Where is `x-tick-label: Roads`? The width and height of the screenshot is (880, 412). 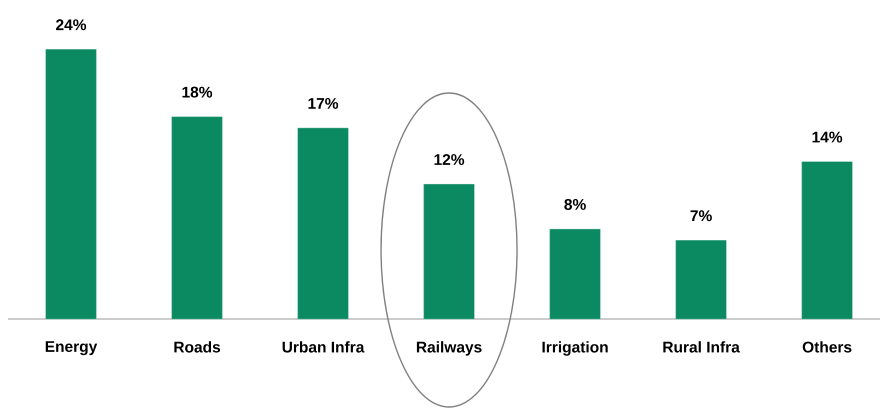
x-tick-label: Roads is located at coordinates (197, 347).